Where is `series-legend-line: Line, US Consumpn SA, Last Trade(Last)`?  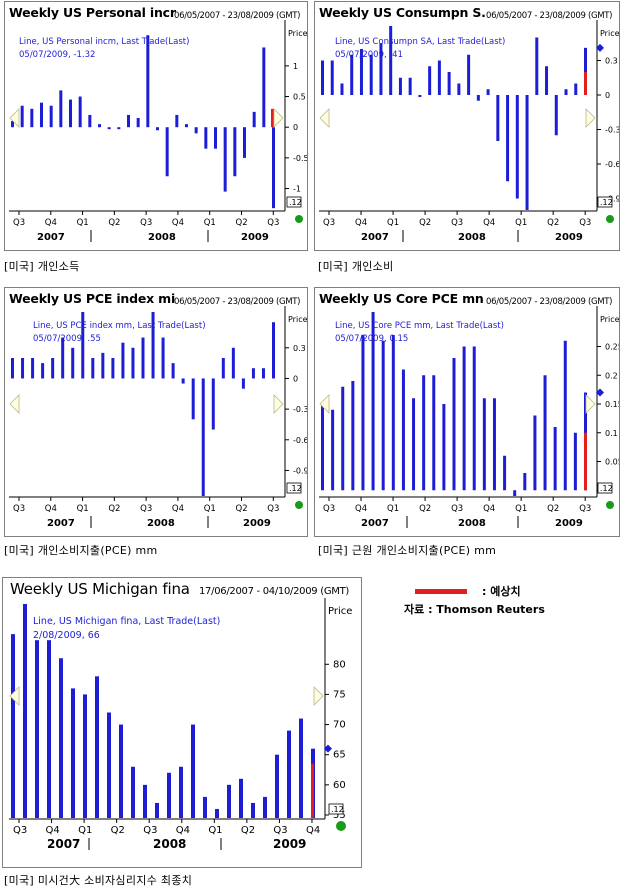
series-legend-line: Line, US Consumpn SA, Last Trade(Last) is located at coordinates (420, 42).